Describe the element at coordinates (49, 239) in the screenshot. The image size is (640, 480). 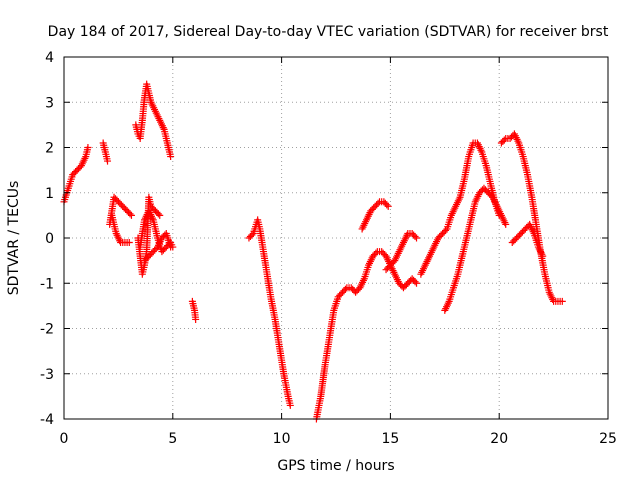
I see `y-tick-label: 0` at that location.